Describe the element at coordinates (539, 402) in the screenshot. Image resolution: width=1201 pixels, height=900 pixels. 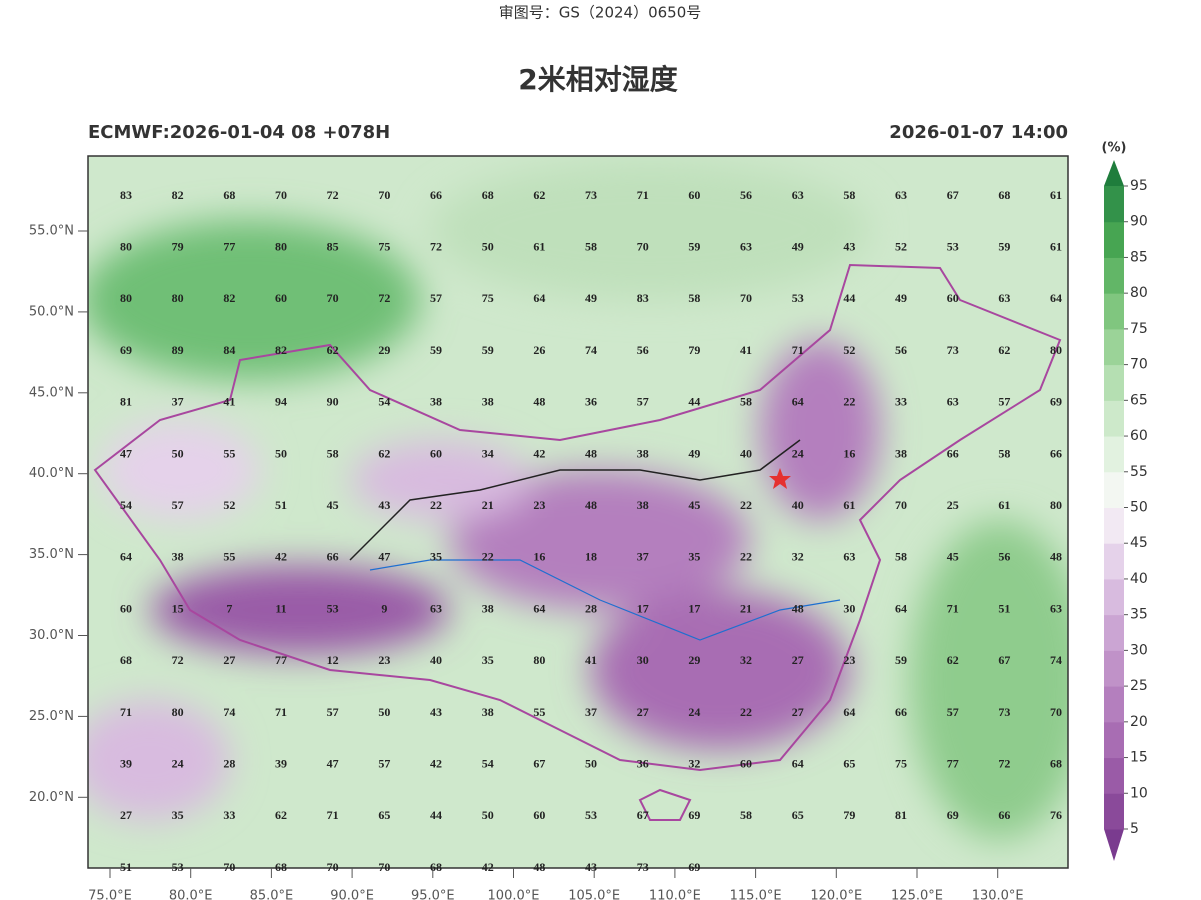
I see `grid-value: 48` at that location.